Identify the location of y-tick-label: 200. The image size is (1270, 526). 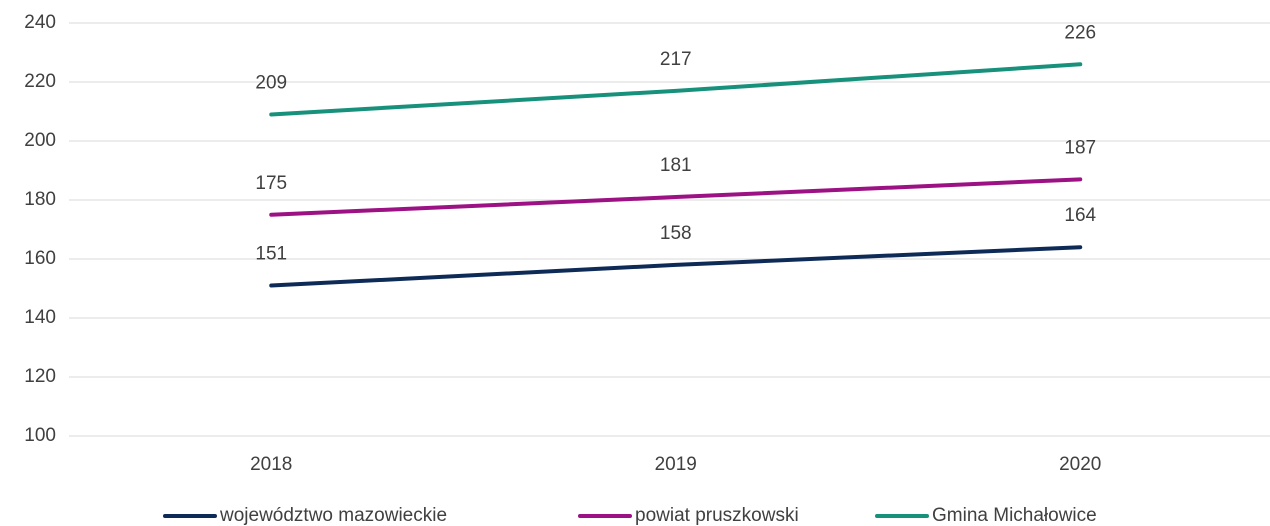
(40, 140).